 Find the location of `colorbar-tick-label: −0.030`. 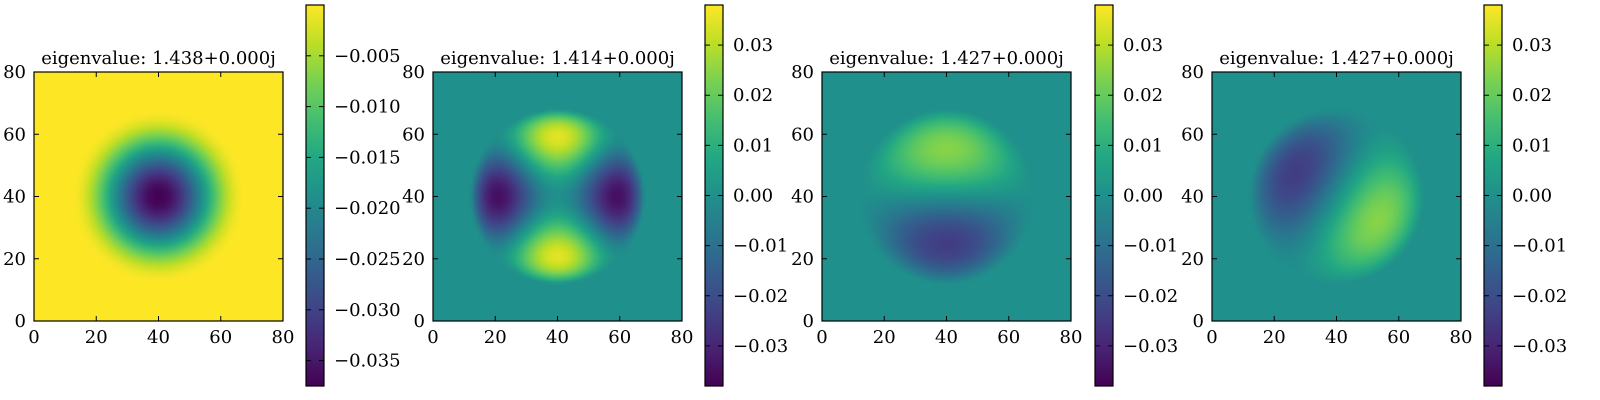

colorbar-tick-label: −0.030 is located at coordinates (367, 310).